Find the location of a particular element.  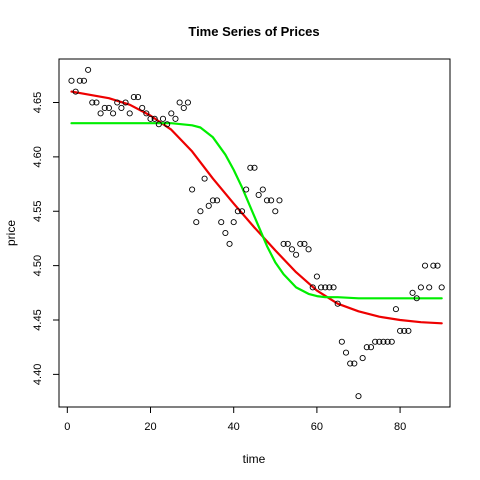

x-tick-label: 0 is located at coordinates (67, 427).